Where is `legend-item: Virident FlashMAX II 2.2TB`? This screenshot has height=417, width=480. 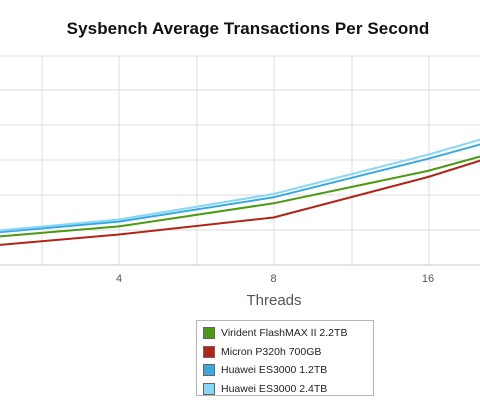
legend-item: Virident FlashMAX II 2.2TB is located at coordinates (288, 333).